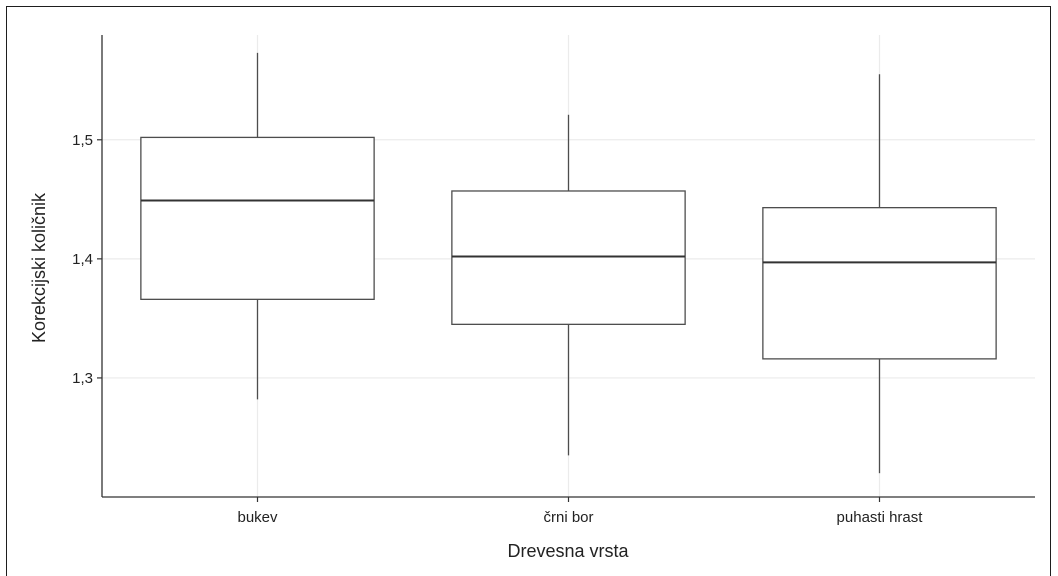  I want to click on y-tick-label: 1,3, so click(82, 378).